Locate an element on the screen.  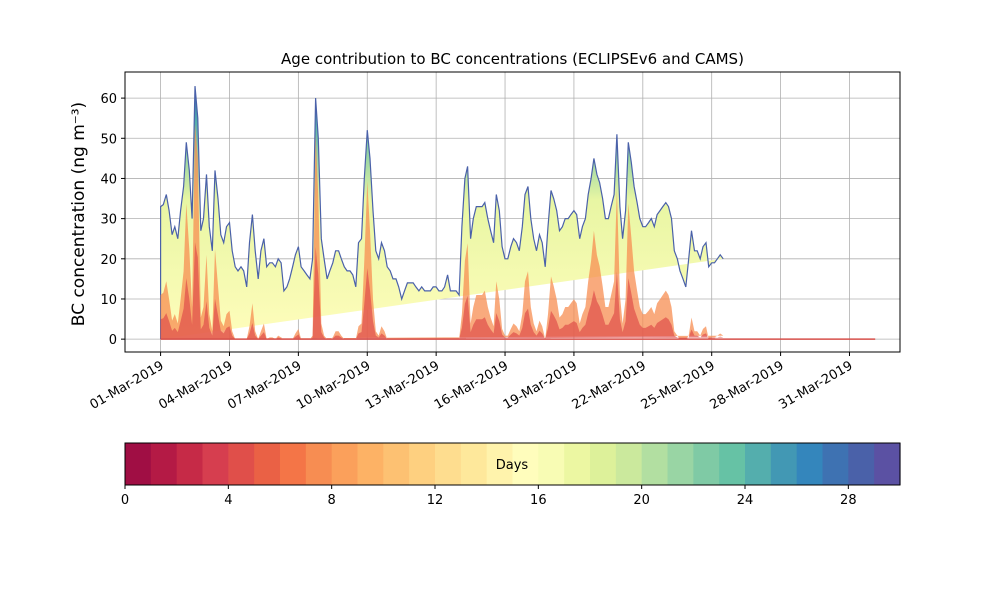
colorbar-tick-label: 0 is located at coordinates (125, 500).